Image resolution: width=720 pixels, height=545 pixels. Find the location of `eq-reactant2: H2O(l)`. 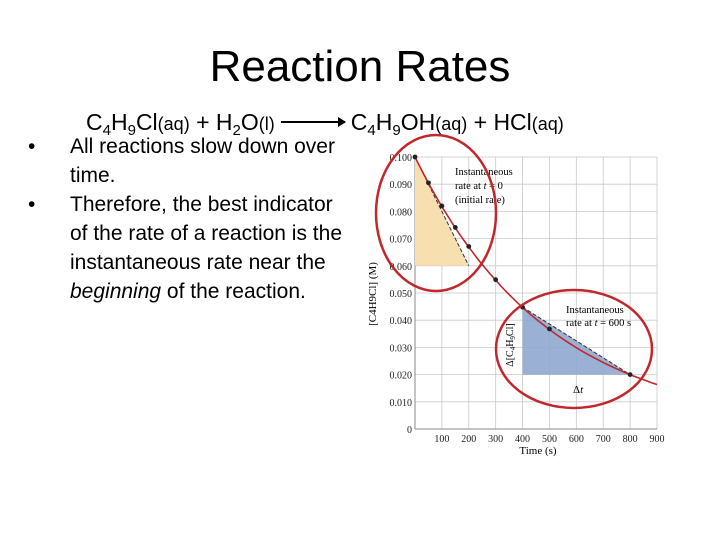

eq-reactant2: H2O(l) is located at coordinates (245, 124).